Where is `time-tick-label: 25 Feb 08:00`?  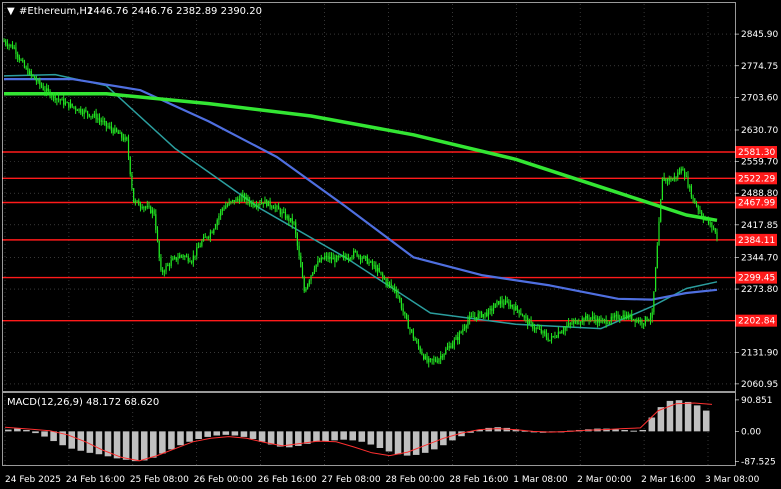
time-tick-label: 25 Feb 08:00 is located at coordinates (159, 480).